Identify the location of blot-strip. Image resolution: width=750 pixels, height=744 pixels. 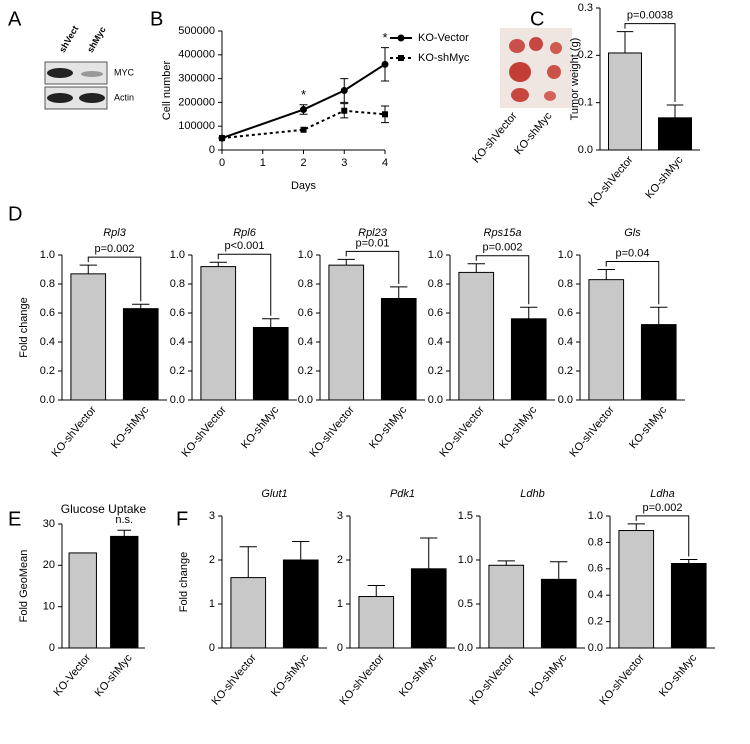
(76, 73).